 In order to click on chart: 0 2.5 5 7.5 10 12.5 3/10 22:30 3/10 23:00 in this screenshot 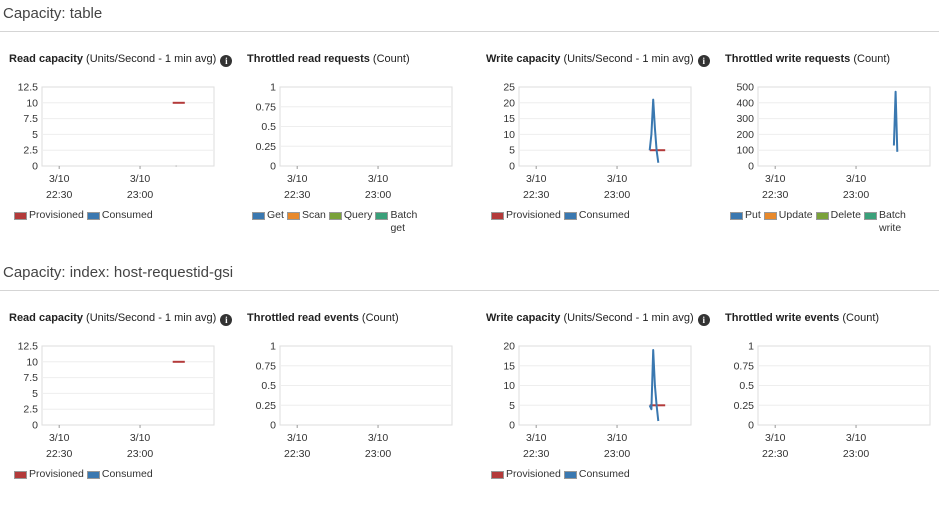, I will do `click(116, 400)`.